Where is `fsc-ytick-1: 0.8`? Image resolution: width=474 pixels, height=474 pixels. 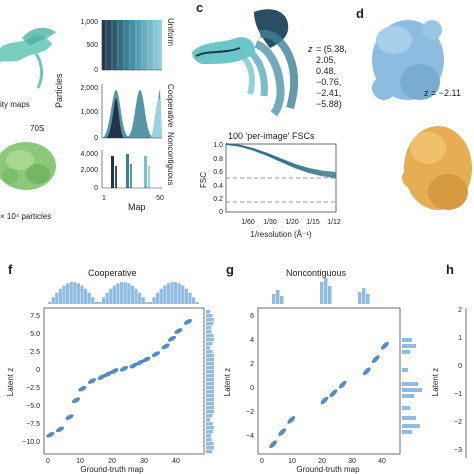 fsc-ytick-1: 0.8 is located at coordinates (218, 159).